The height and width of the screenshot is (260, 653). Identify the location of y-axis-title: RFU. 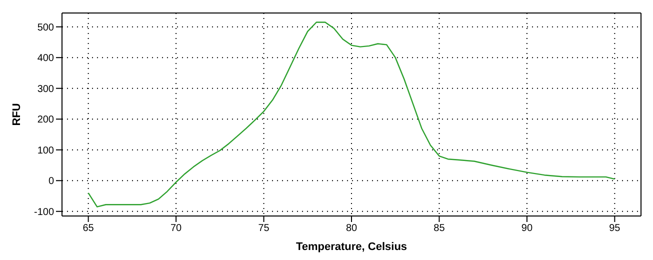
(16, 114).